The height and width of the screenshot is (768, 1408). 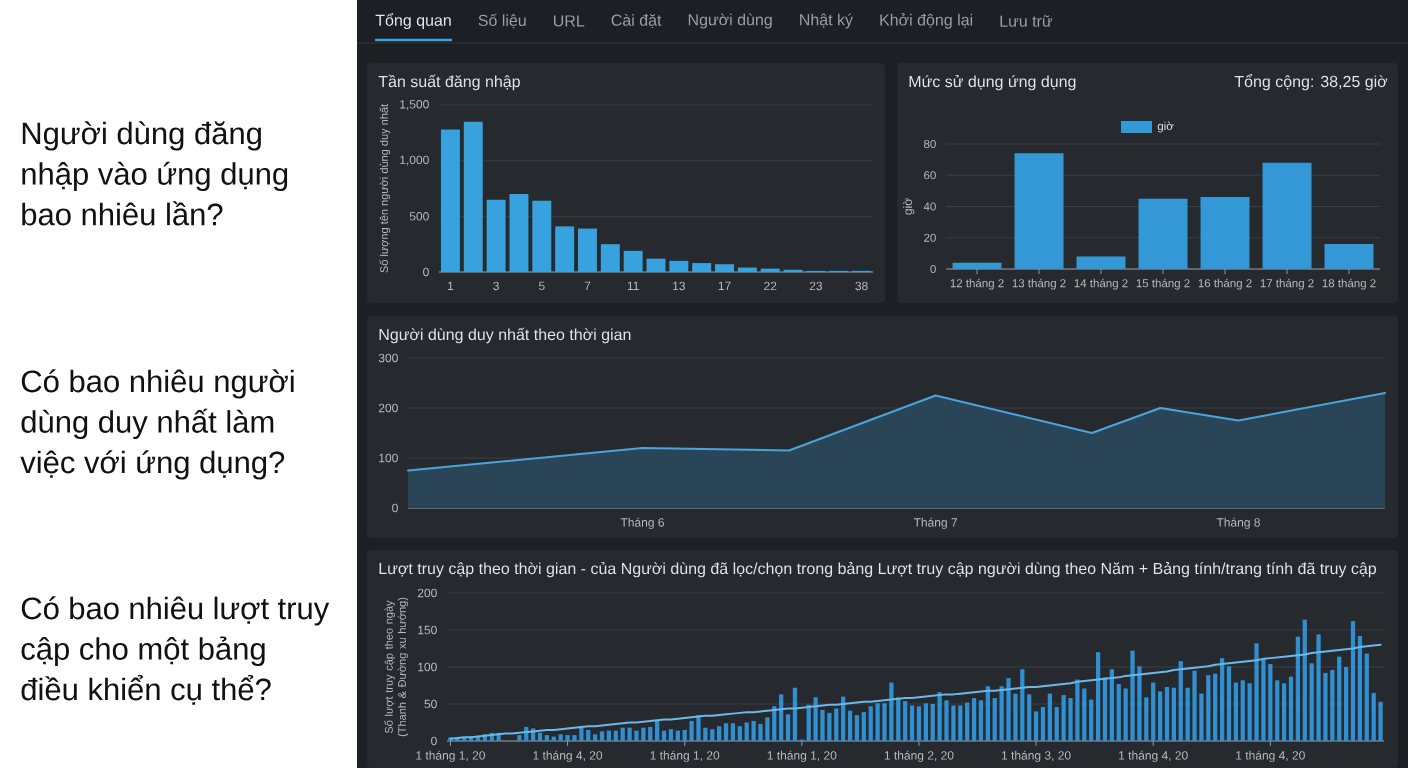 What do you see at coordinates (878, 569) in the screenshot?
I see `chart-title: Lượt truy cập theo thời gian - của Người dùng đã lọc/chọn trong bảng Lượt truy cập người dùng theo Năm + Bảng tính/trang tính đã truy cập` at bounding box center [878, 569].